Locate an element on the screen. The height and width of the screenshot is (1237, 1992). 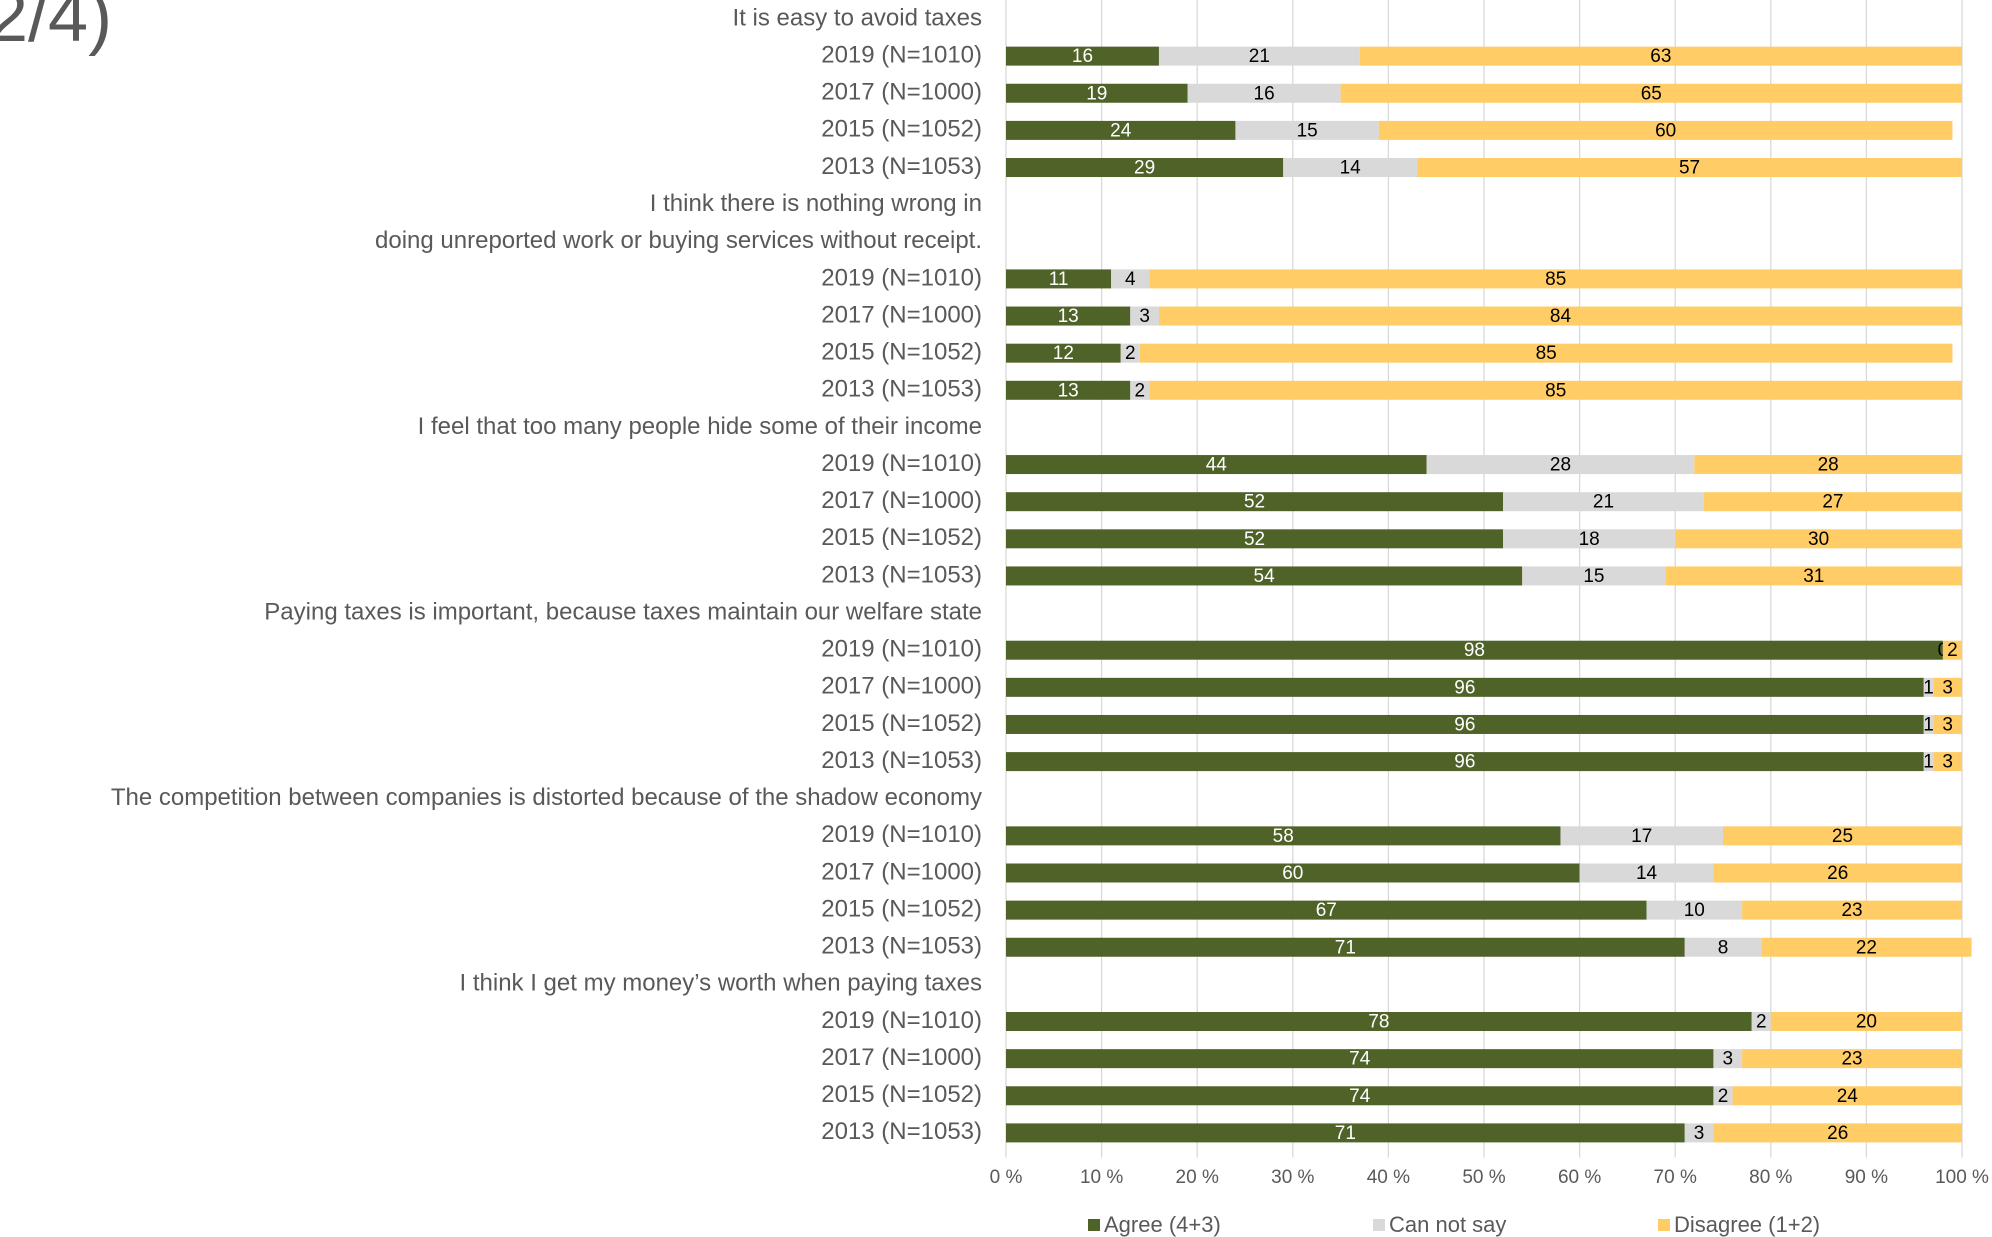
data-label: 84 is located at coordinates (1561, 316).